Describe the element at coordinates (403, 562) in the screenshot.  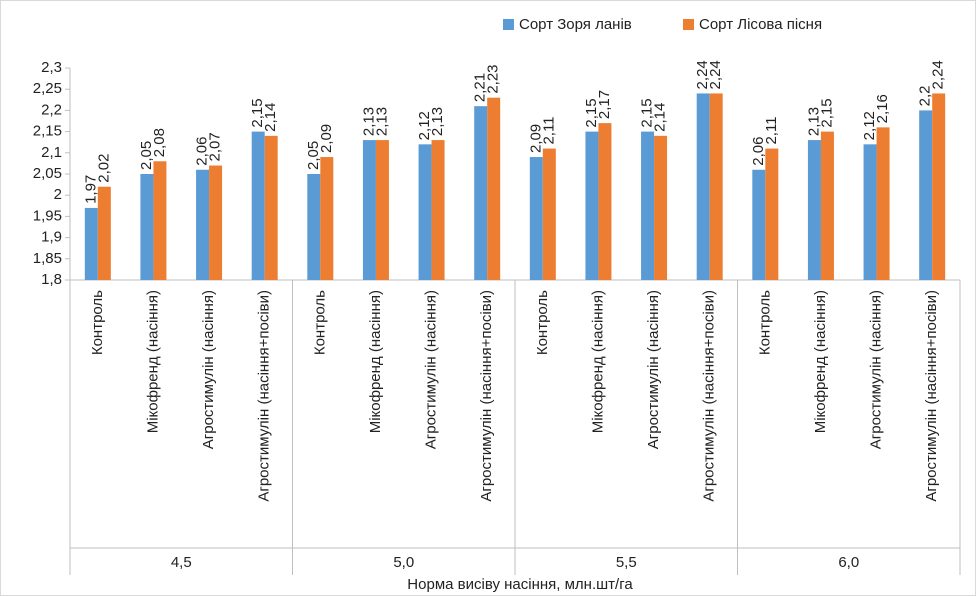
I see `group-label: 5,0` at that location.